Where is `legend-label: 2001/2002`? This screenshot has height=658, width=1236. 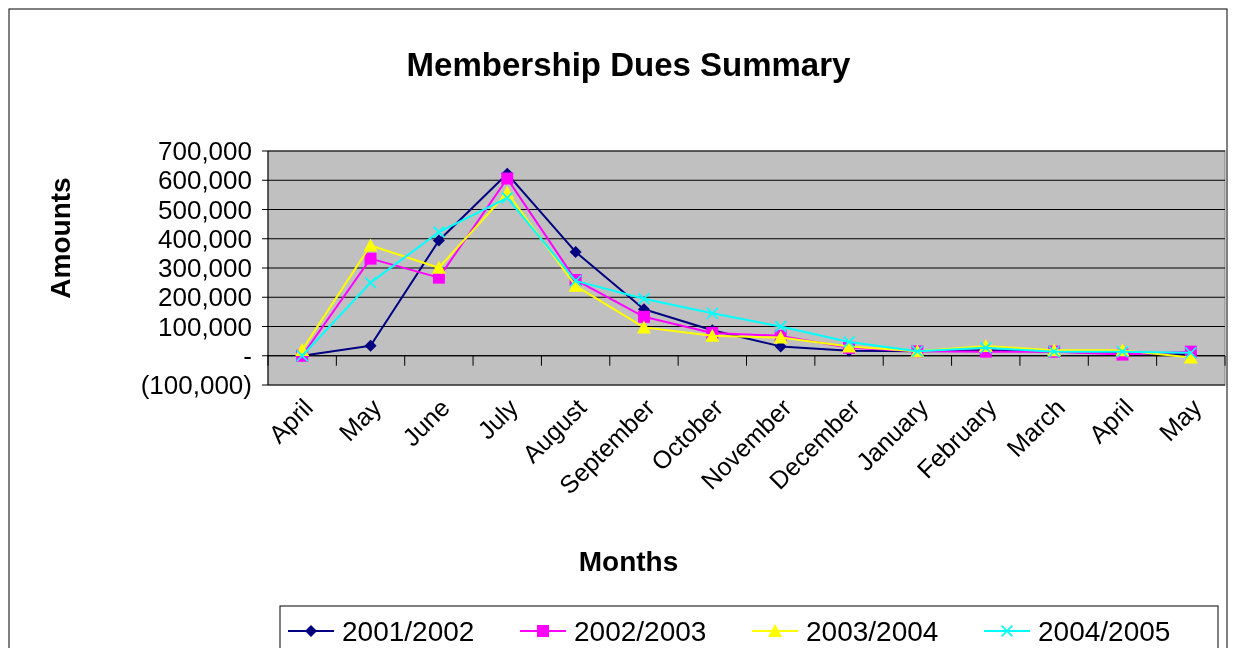
legend-label: 2001/2002 is located at coordinates (408, 631).